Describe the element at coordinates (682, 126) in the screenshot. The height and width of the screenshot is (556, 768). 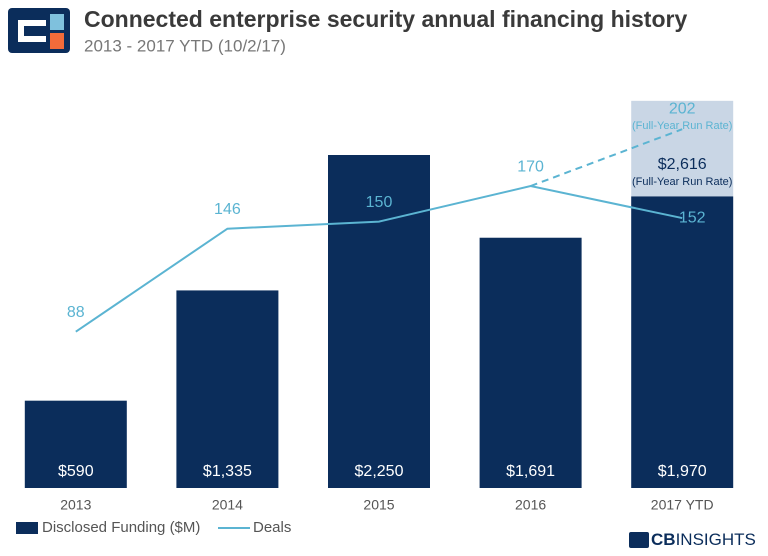
I see `projection-deals-note: (Full-Year Run Rate)` at that location.